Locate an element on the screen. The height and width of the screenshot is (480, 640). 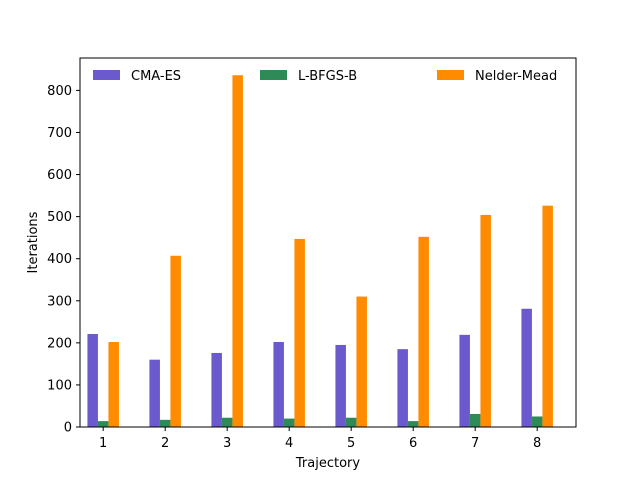
legend-label-nelder-mead: Nelder-Mead is located at coordinates (516, 76).